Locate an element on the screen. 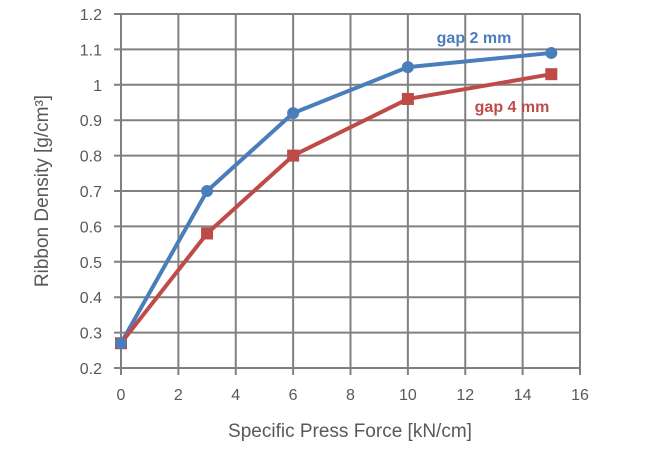 Image resolution: width=660 pixels, height=452 pixels. series-label-gap-4mm: gap 4 mm is located at coordinates (512, 107).